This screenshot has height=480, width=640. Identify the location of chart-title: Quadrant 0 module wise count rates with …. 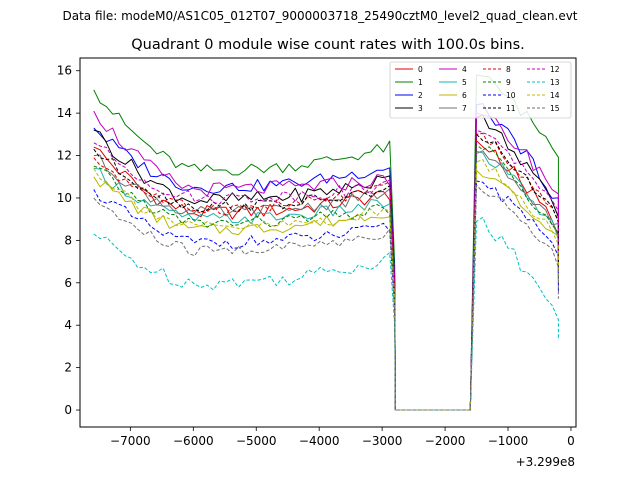
(328, 45).